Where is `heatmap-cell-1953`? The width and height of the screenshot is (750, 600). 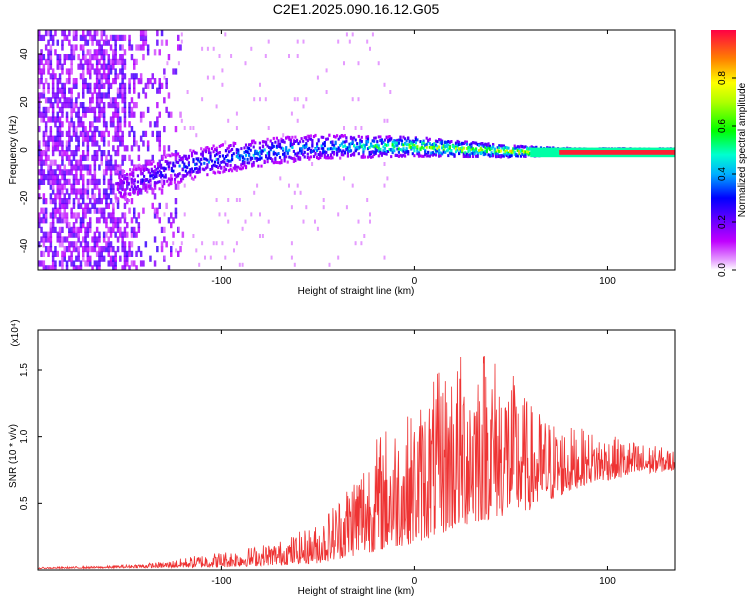 heatmap-cell-1953 is located at coordinates (280, 147).